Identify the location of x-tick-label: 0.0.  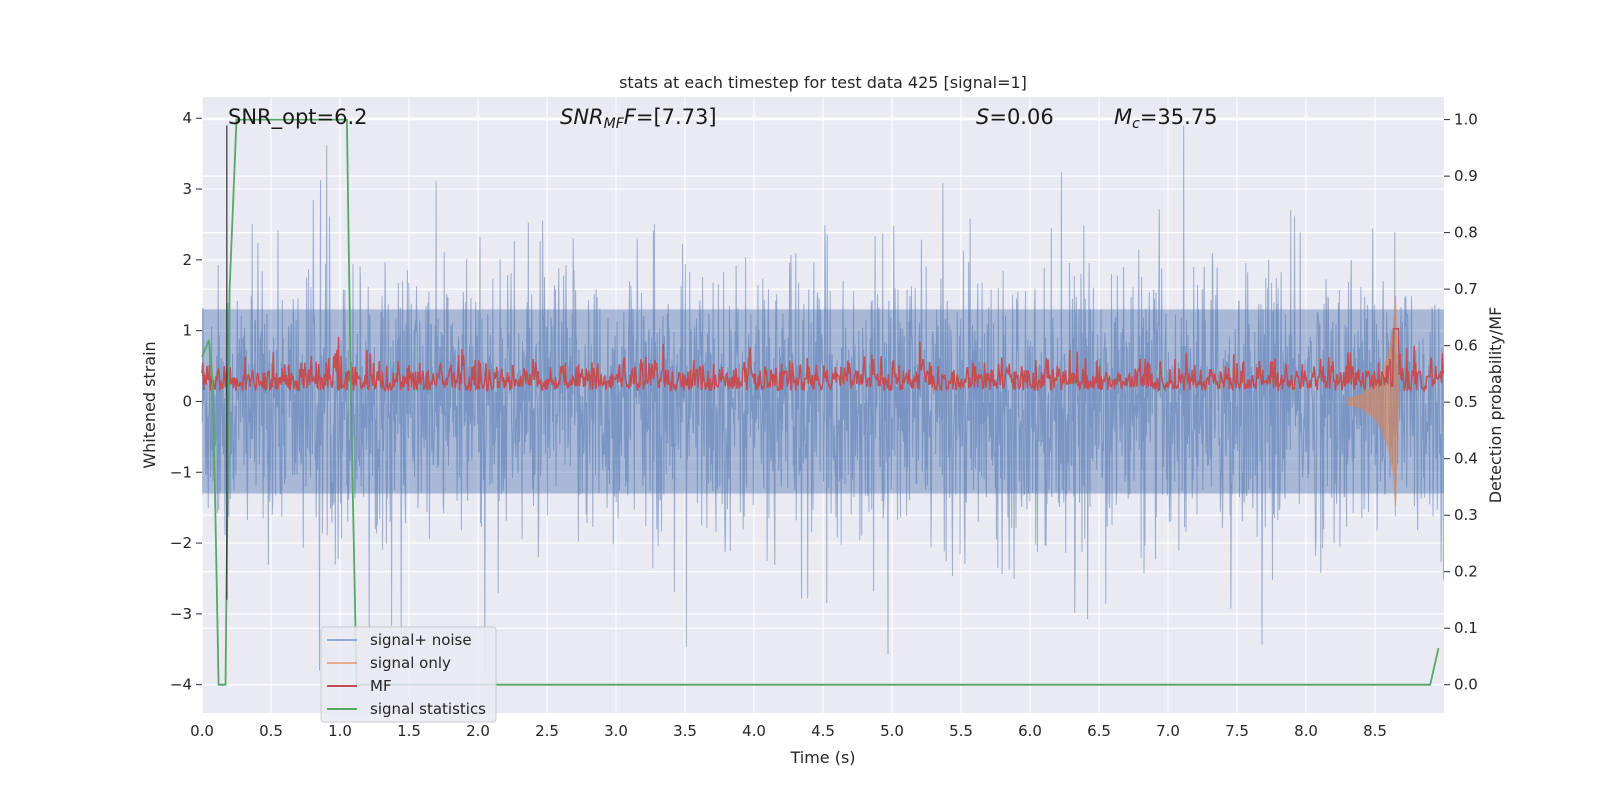
(202, 731).